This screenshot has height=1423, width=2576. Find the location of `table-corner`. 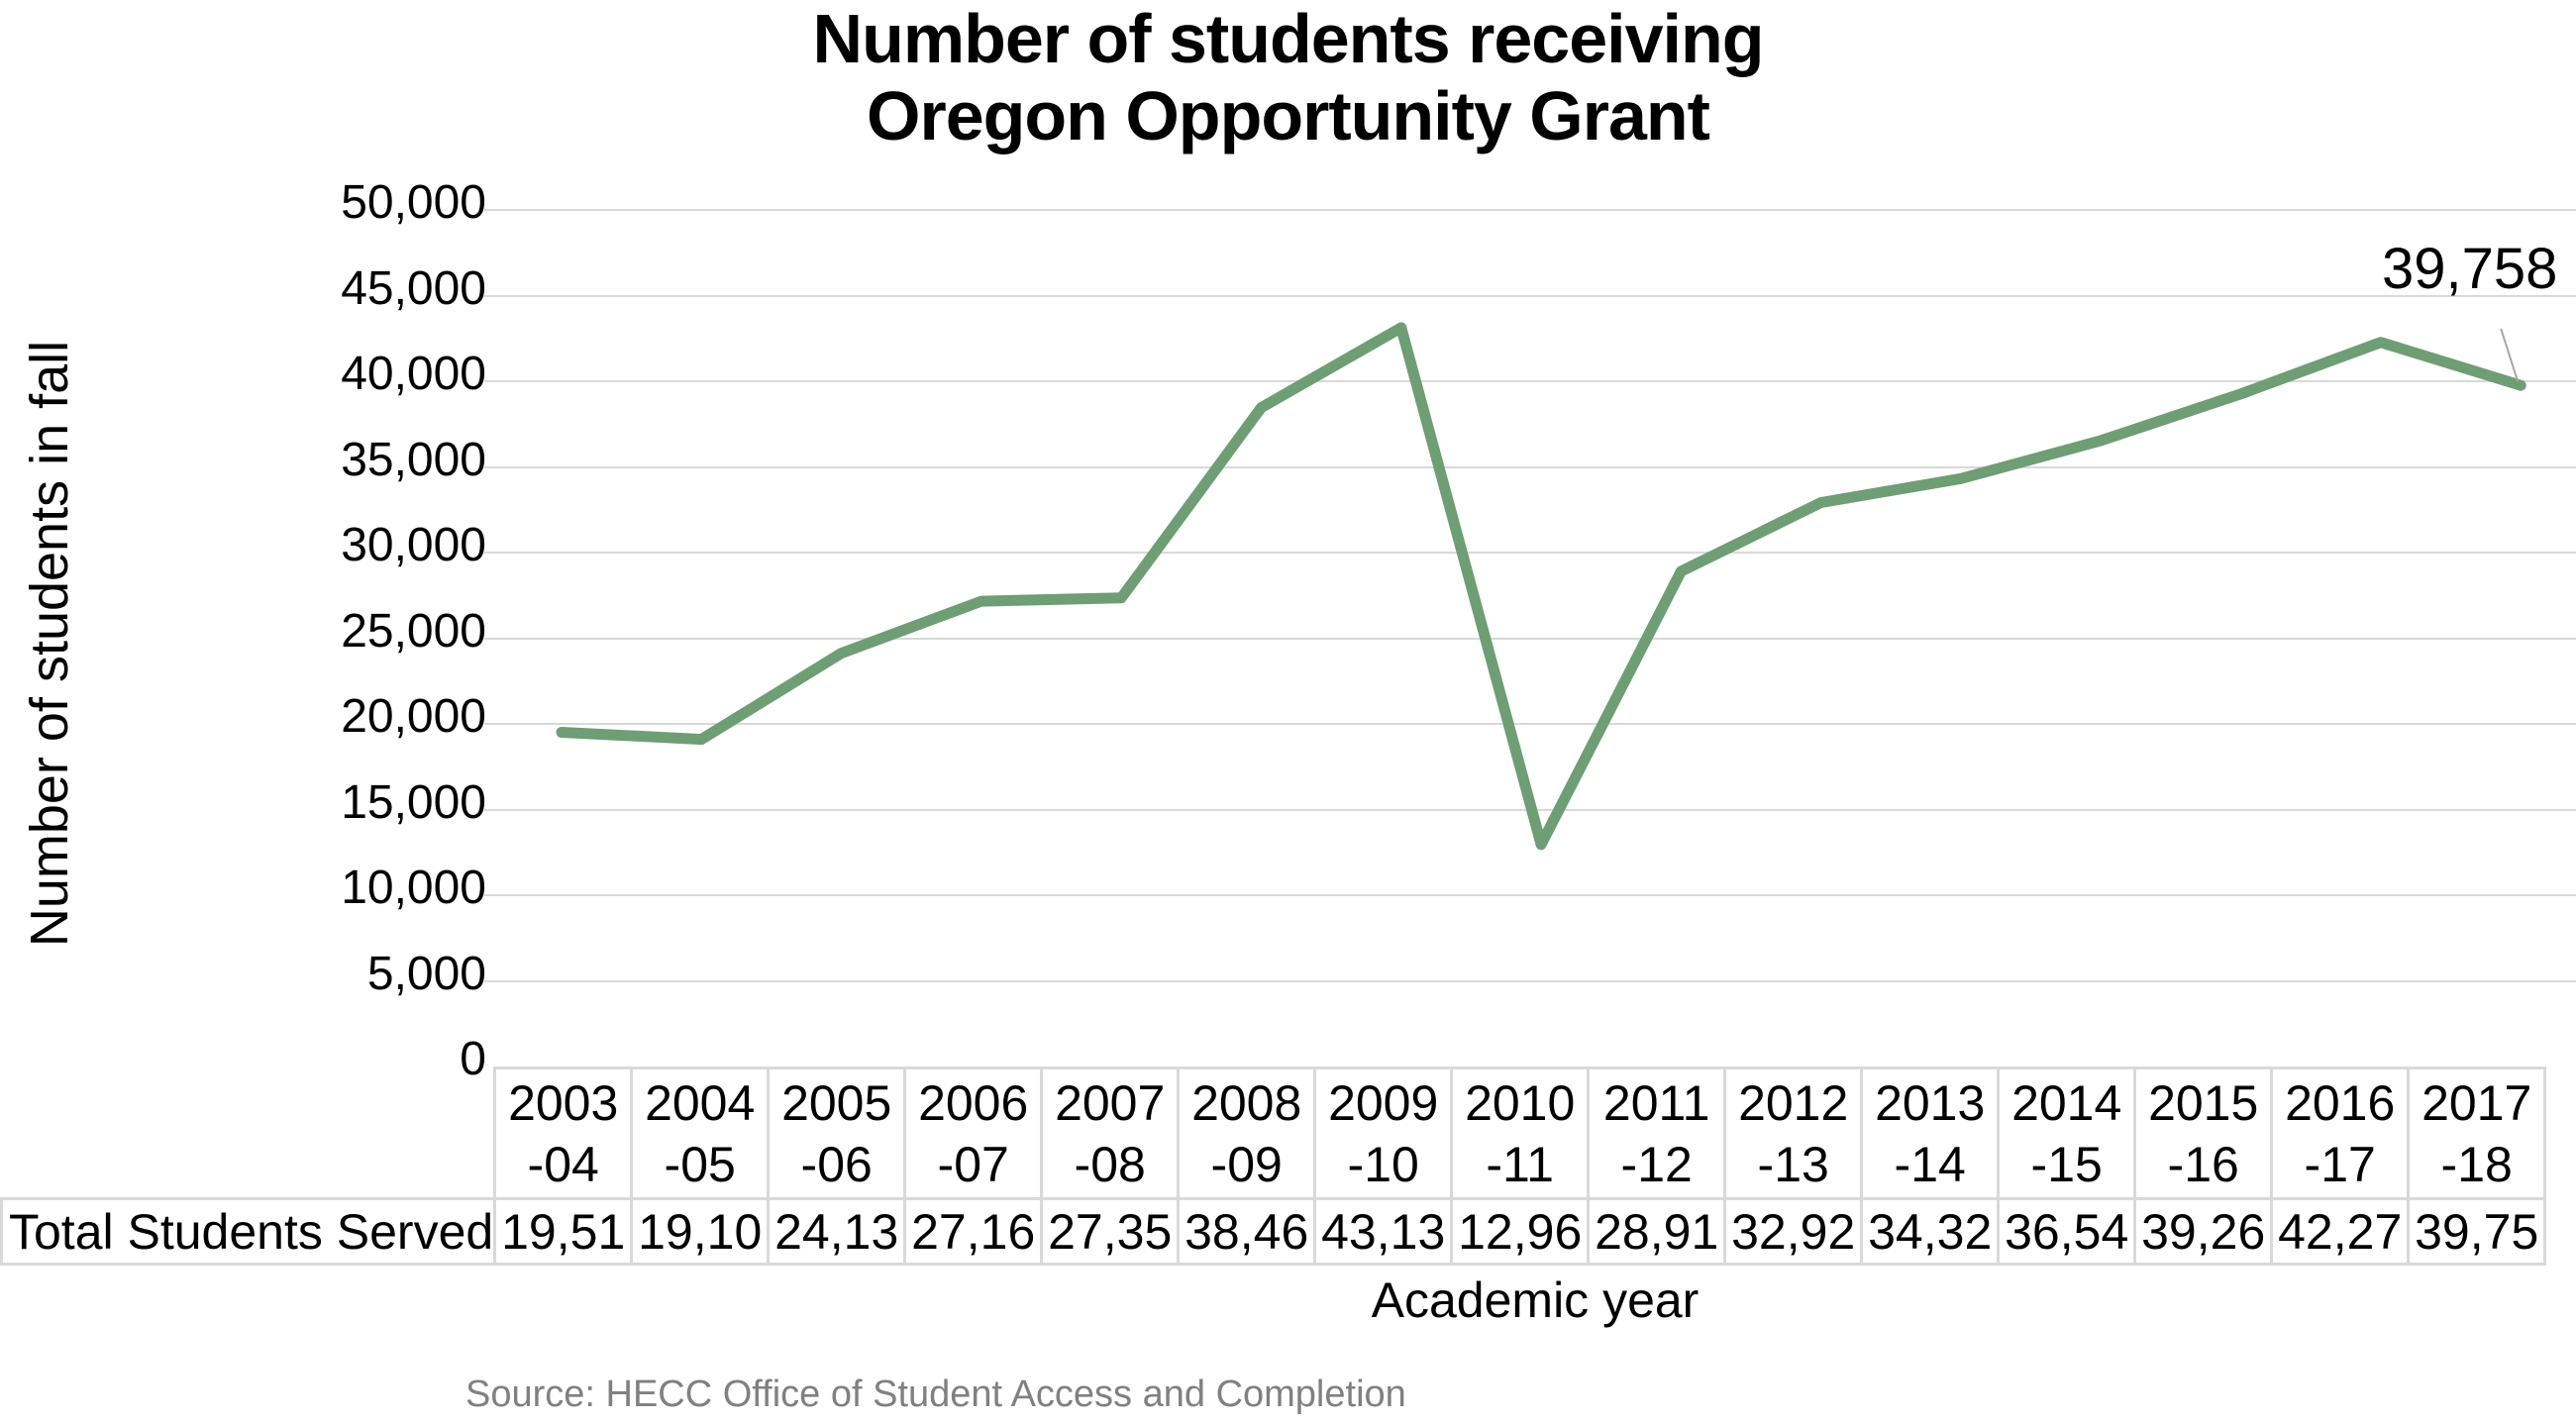

table-corner is located at coordinates (248, 1133).